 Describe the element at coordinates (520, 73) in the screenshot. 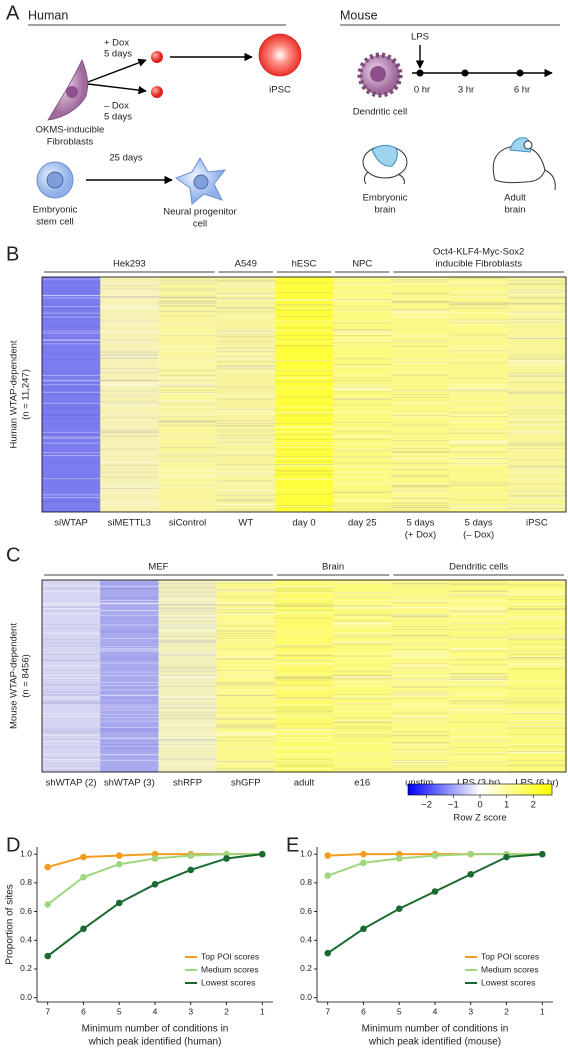

I see `timepoint` at that location.